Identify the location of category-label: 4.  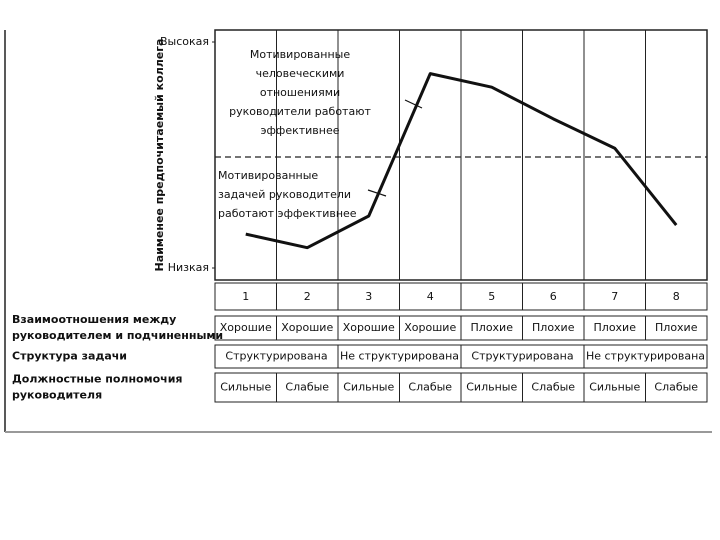
(430, 296).